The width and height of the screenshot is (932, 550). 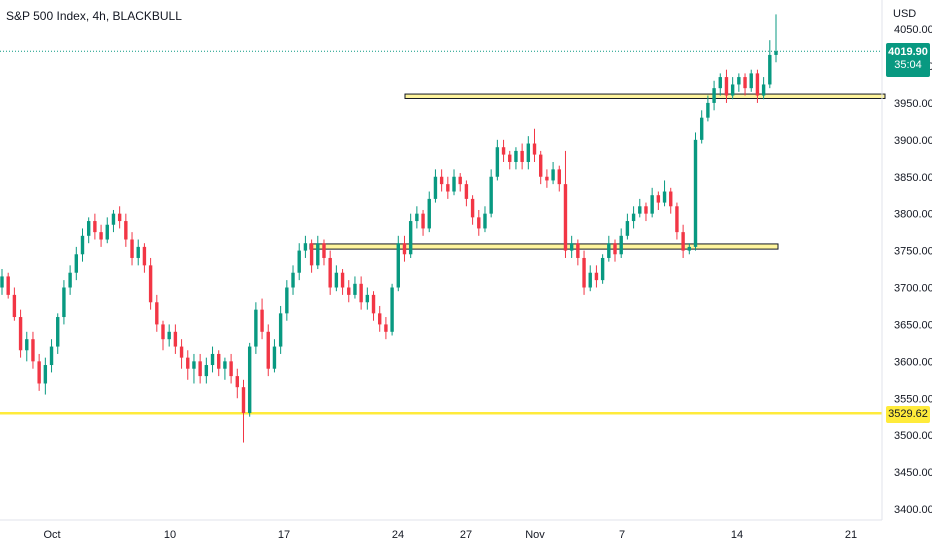 What do you see at coordinates (908, 414) in the screenshot?
I see `support-level-tag: 3529.62` at bounding box center [908, 414].